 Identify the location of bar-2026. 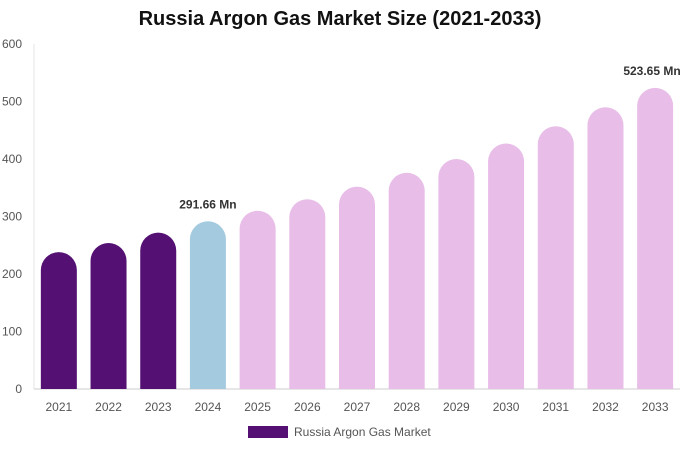
(307, 294).